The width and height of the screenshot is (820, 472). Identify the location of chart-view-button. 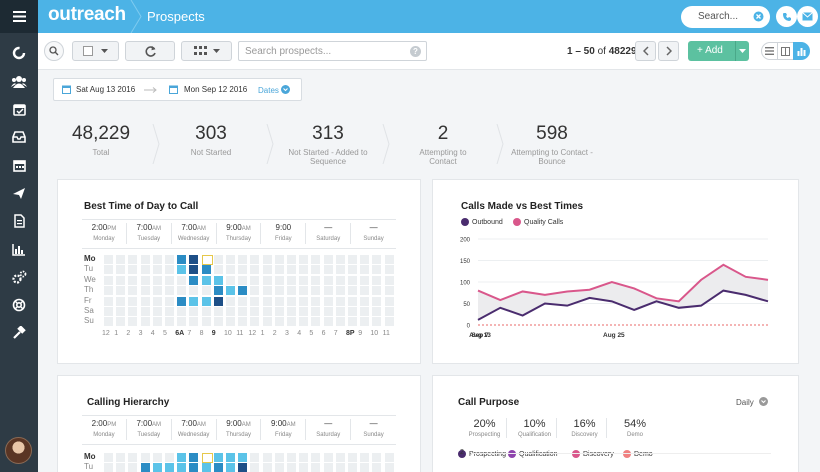
(801, 51).